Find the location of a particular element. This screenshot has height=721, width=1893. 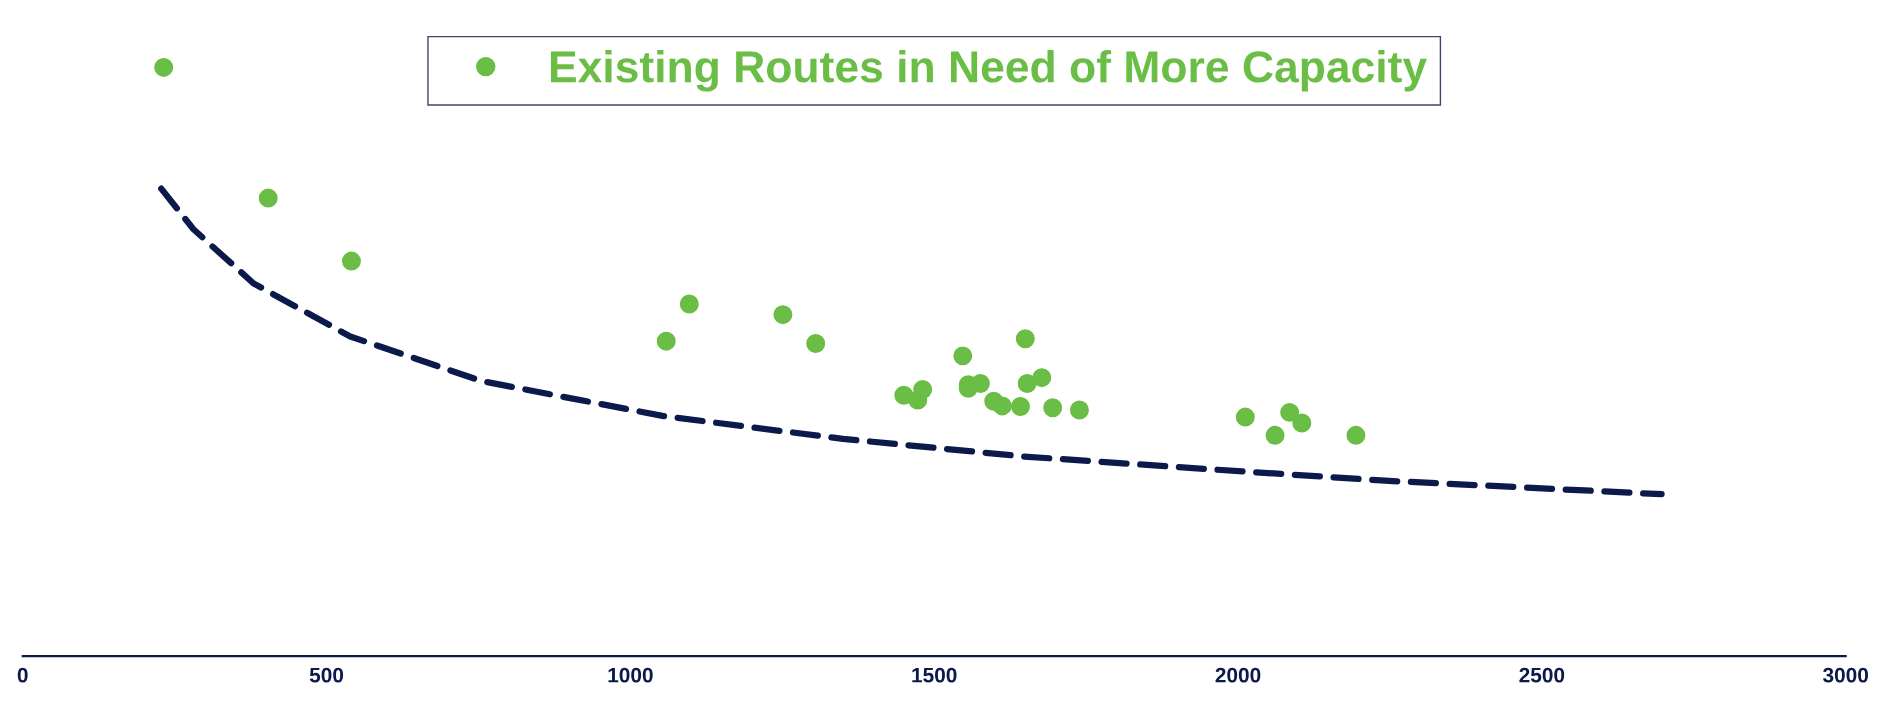

x-tick-label: 500 is located at coordinates (326, 675).